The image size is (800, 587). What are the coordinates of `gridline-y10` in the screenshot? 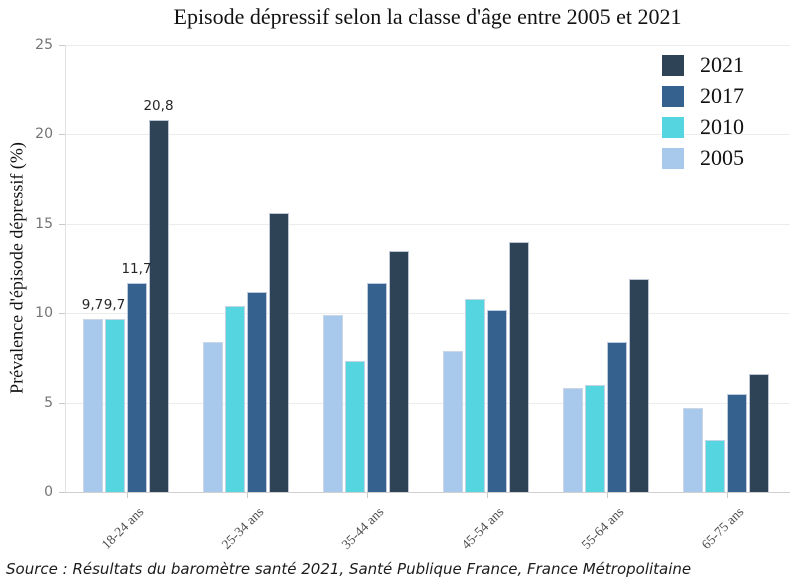 It's located at (427, 314).